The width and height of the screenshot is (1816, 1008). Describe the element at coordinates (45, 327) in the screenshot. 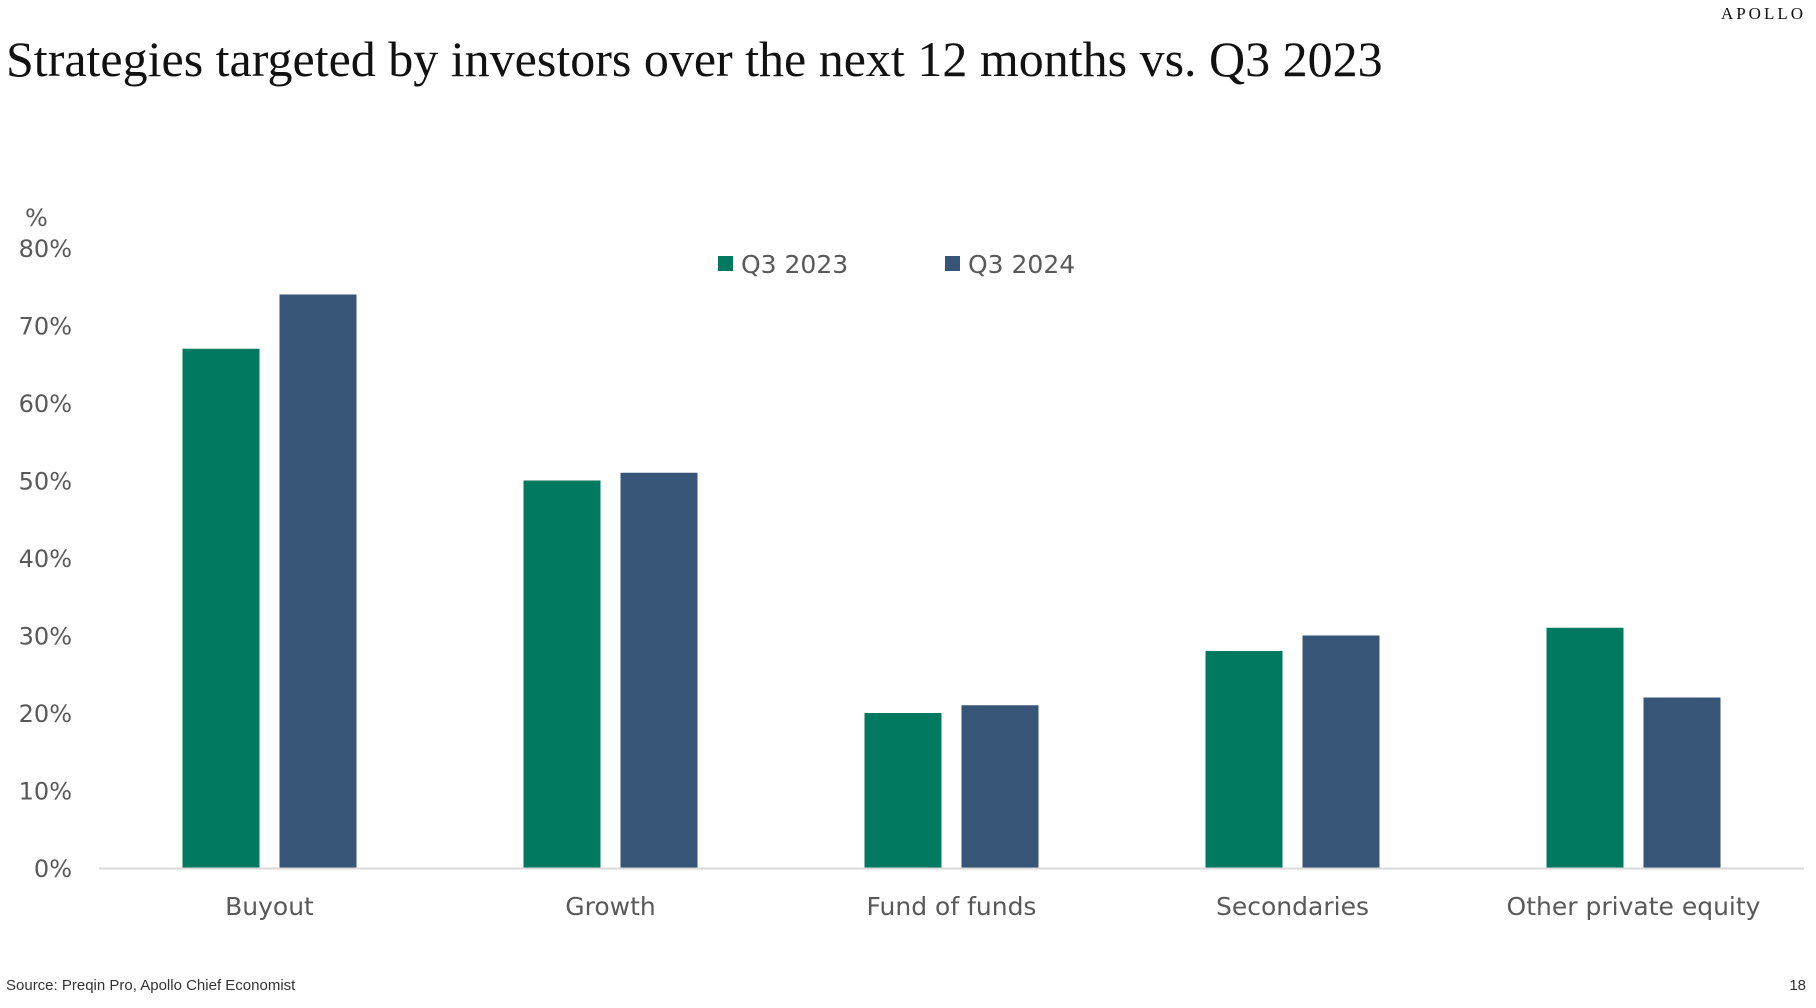

I see `y-tick-label: 70%` at that location.